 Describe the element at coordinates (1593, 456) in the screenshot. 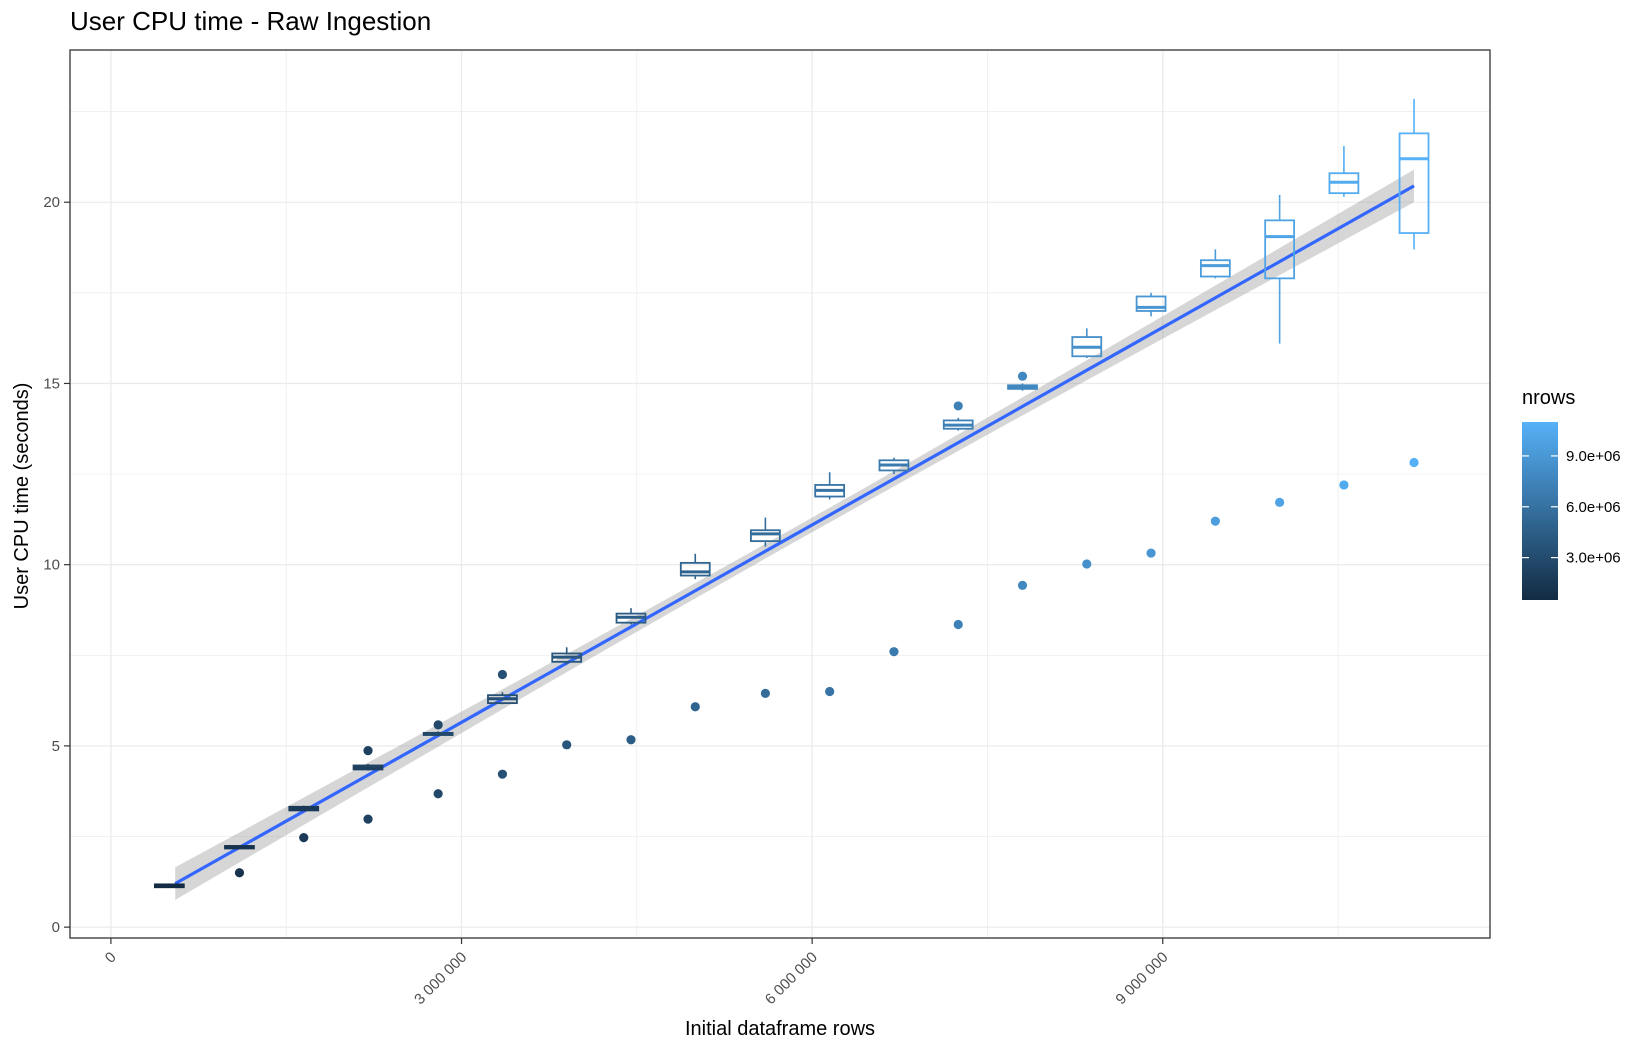

I see `legend-label: 9.0e+06` at that location.